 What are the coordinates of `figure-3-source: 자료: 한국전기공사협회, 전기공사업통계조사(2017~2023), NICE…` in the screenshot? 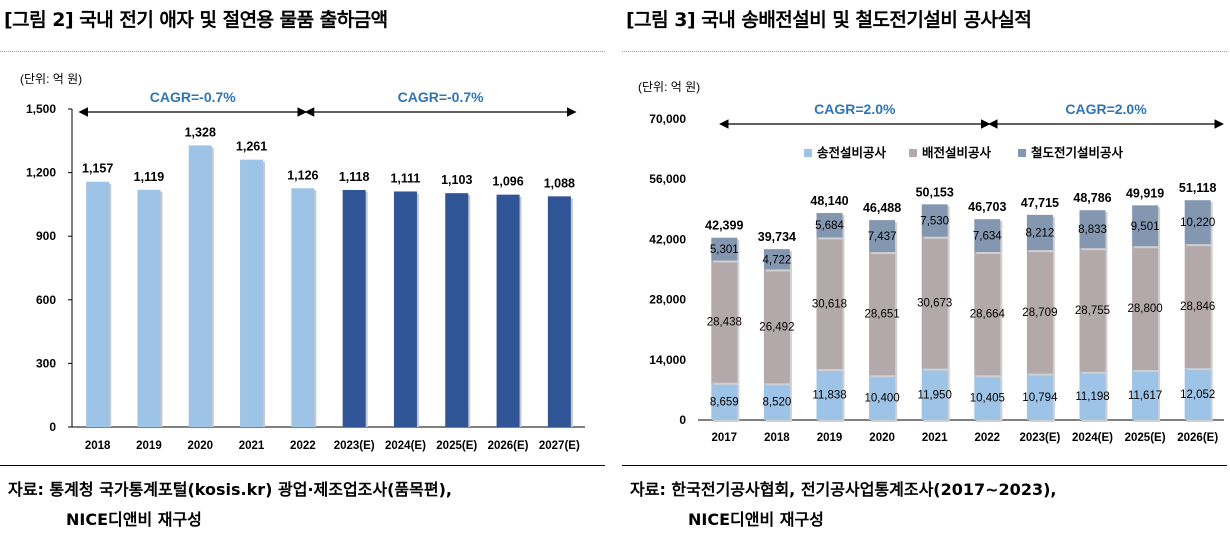 It's located at (843, 505).